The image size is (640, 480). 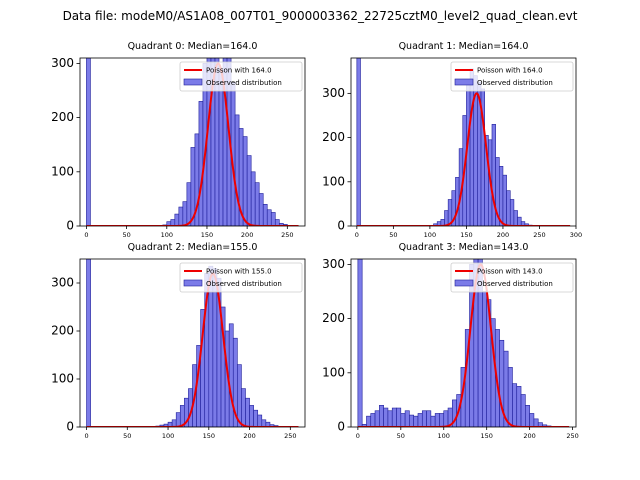 I want to click on legend: Poisson with 155.0 Observed distribution, so click(x=241, y=277).